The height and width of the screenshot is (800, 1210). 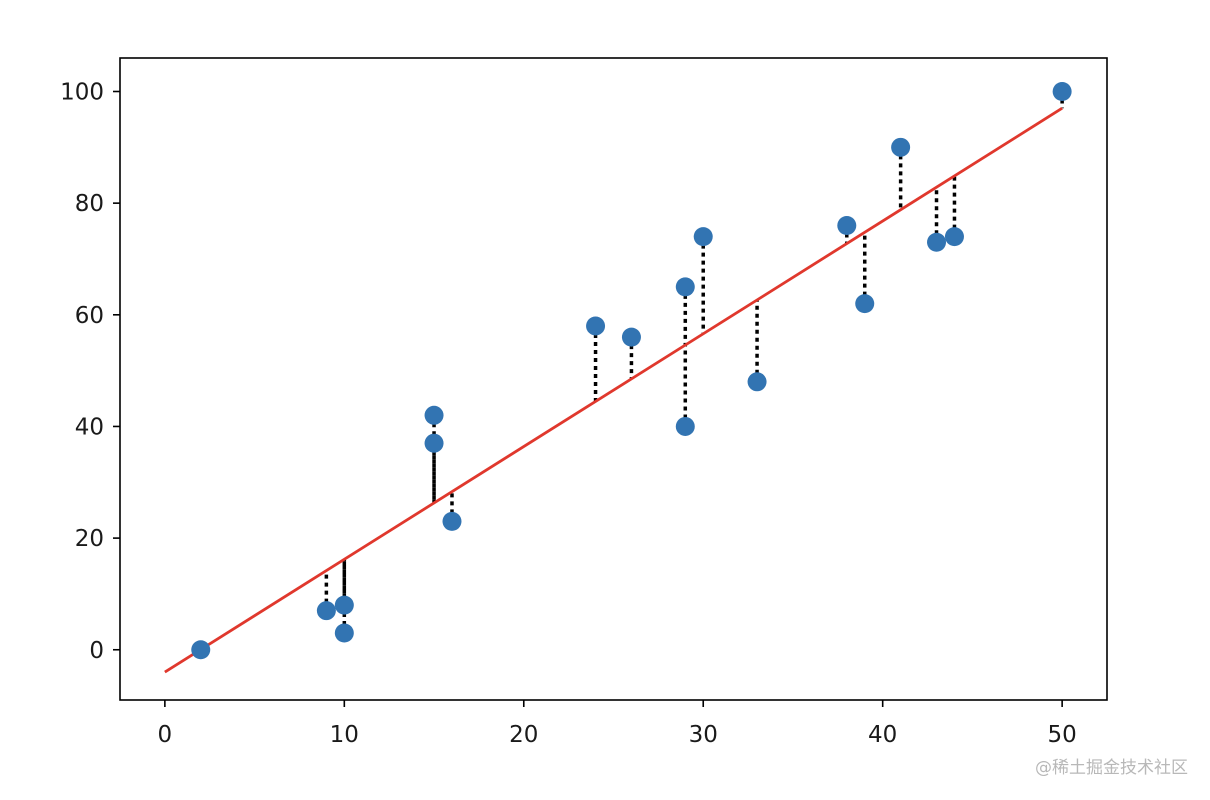 What do you see at coordinates (82, 92) in the screenshot?
I see `y-tick-label-100: 100` at bounding box center [82, 92].